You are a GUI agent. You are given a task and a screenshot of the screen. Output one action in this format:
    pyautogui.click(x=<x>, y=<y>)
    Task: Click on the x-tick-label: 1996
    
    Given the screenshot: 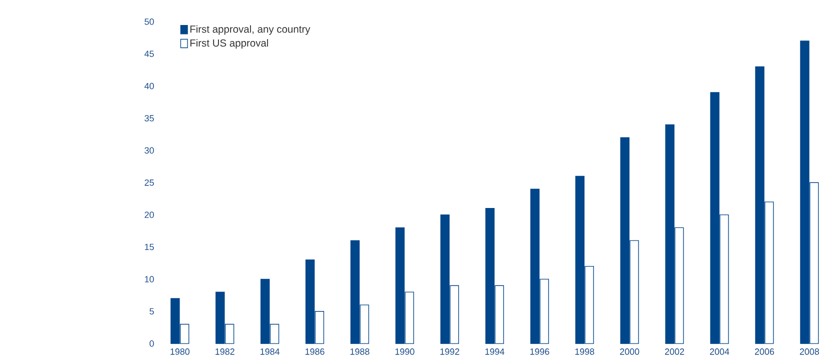 What is the action you would take?
    pyautogui.click(x=540, y=351)
    